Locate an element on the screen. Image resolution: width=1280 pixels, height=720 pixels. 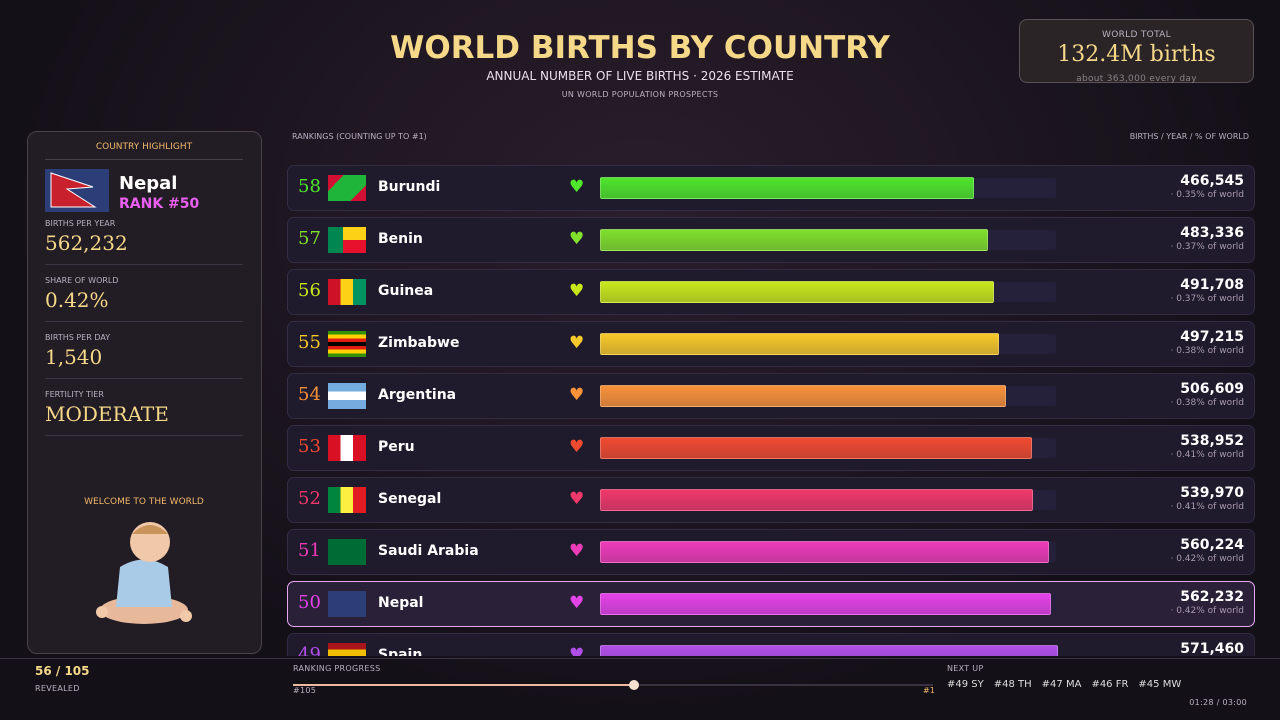
value-label: 483,336 is located at coordinates (1212, 233).